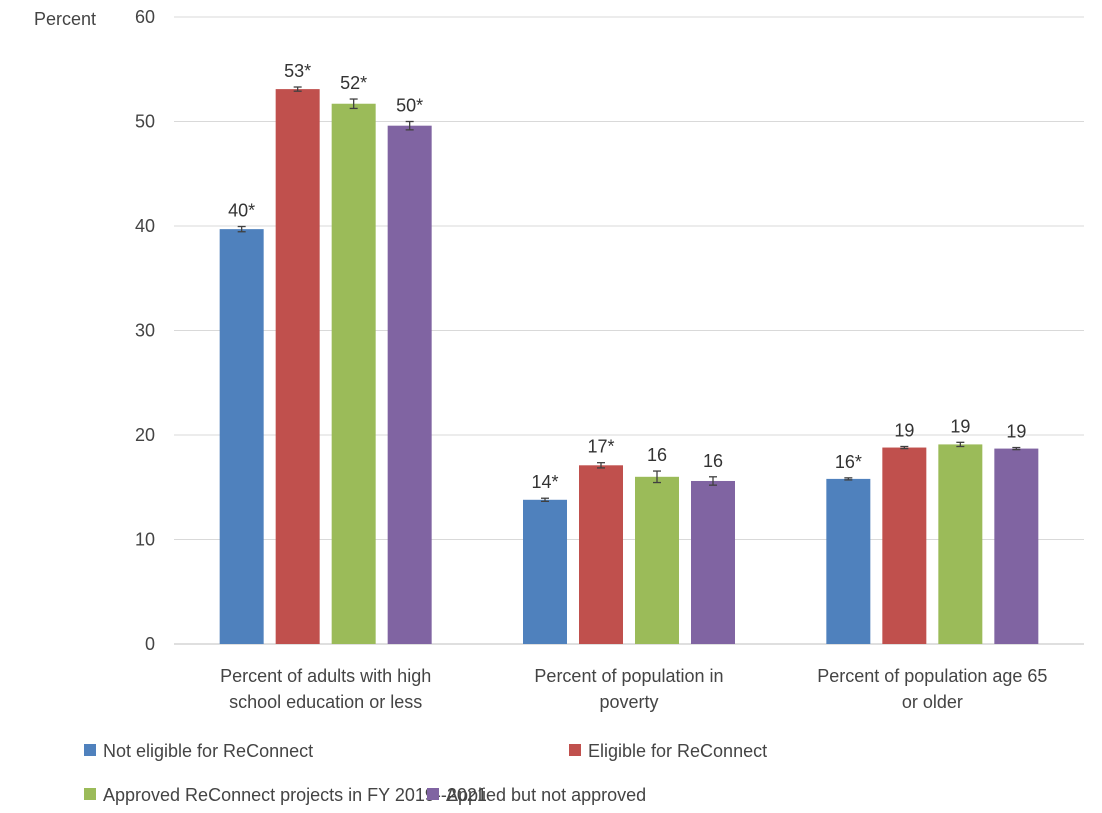  Describe the element at coordinates (628, 676) in the screenshot. I see `x-tick-label: Percent of population in` at that location.